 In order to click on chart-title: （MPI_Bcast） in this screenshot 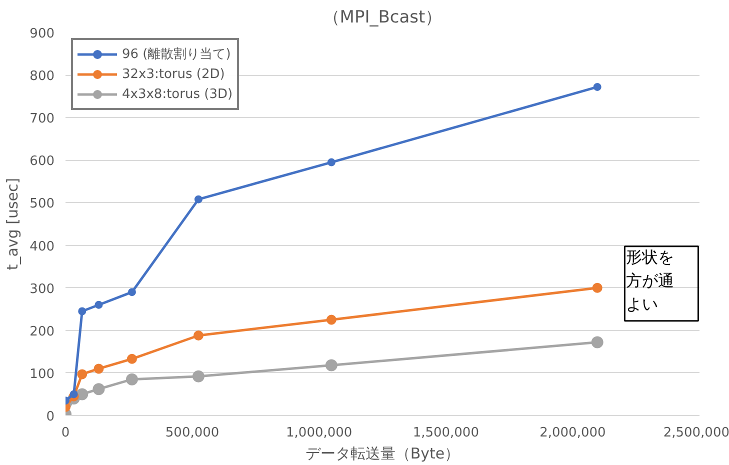, I will do `click(382, 18)`.